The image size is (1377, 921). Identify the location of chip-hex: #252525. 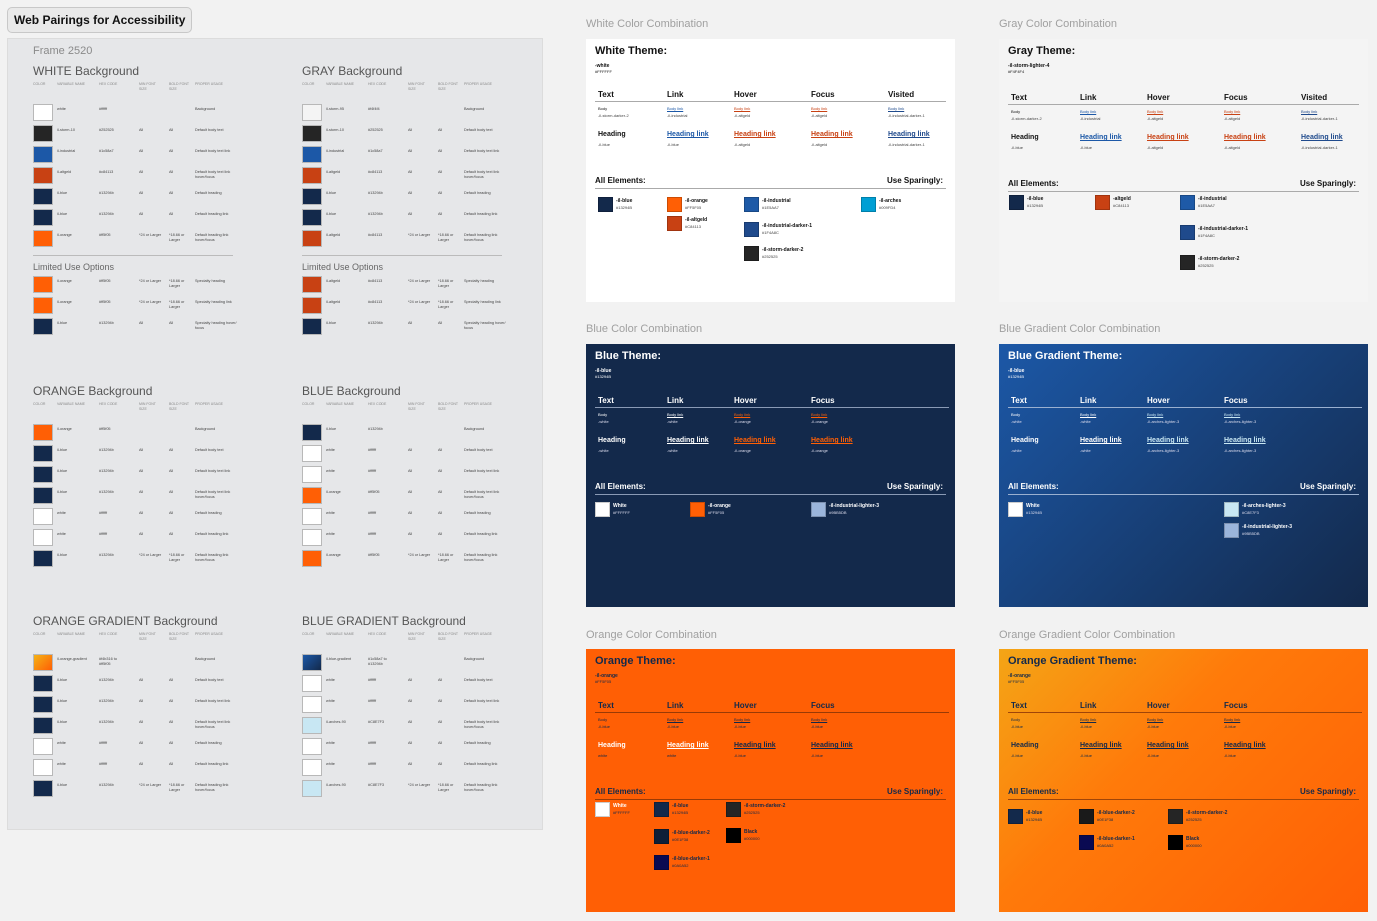
(770, 256).